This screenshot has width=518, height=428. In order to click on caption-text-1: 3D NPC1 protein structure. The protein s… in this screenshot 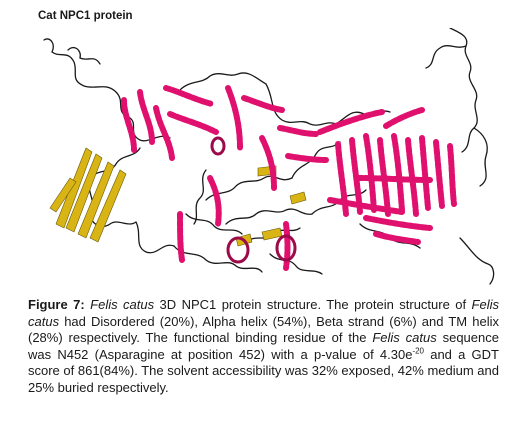, I will do `click(313, 304)`.